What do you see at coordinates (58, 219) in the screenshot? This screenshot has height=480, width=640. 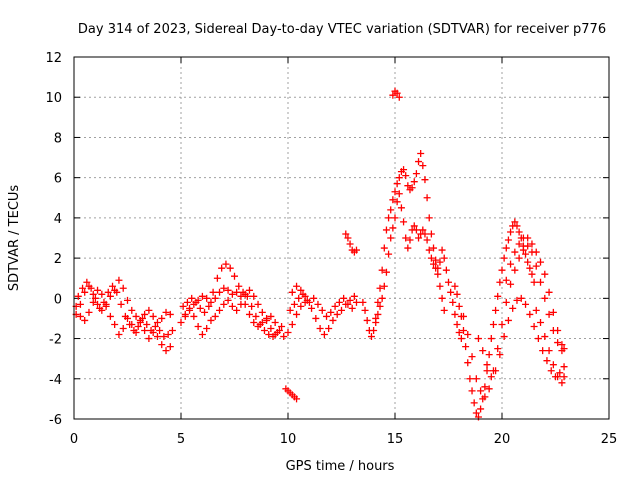 I see `y-tick-label: 4` at bounding box center [58, 219].